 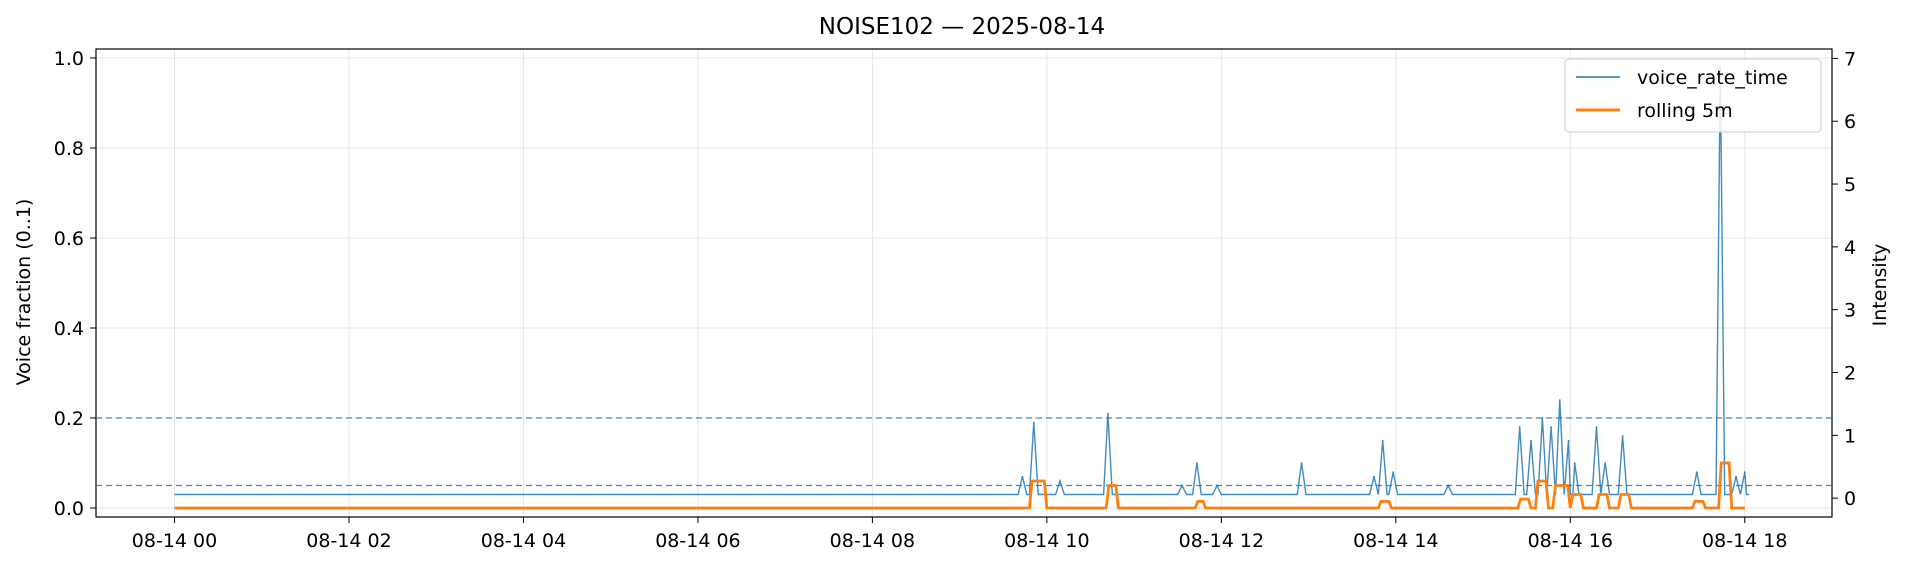 I want to click on x-tick-label: 08-14 12, so click(x=1221, y=541).